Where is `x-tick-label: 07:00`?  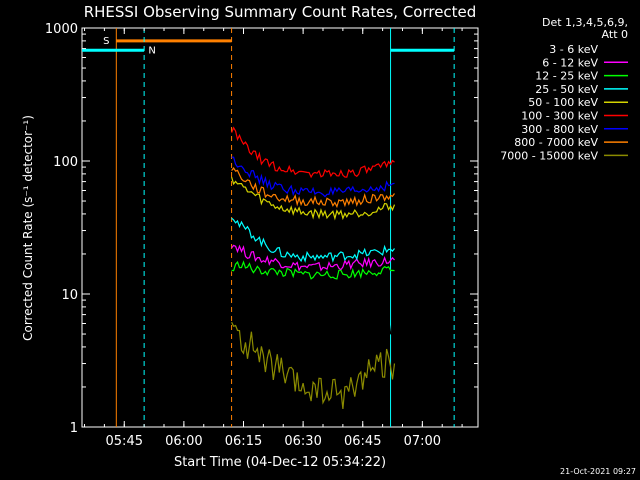
x-tick-label: 07:00 is located at coordinates (422, 441).